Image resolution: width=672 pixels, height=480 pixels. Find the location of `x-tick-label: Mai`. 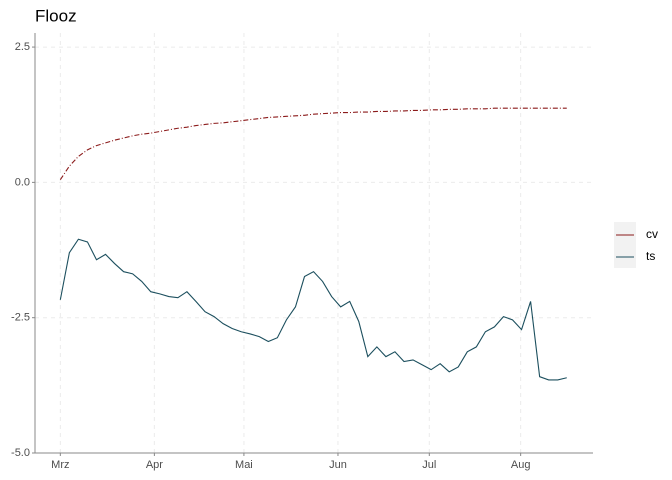

x-tick-label: Mai is located at coordinates (244, 465).